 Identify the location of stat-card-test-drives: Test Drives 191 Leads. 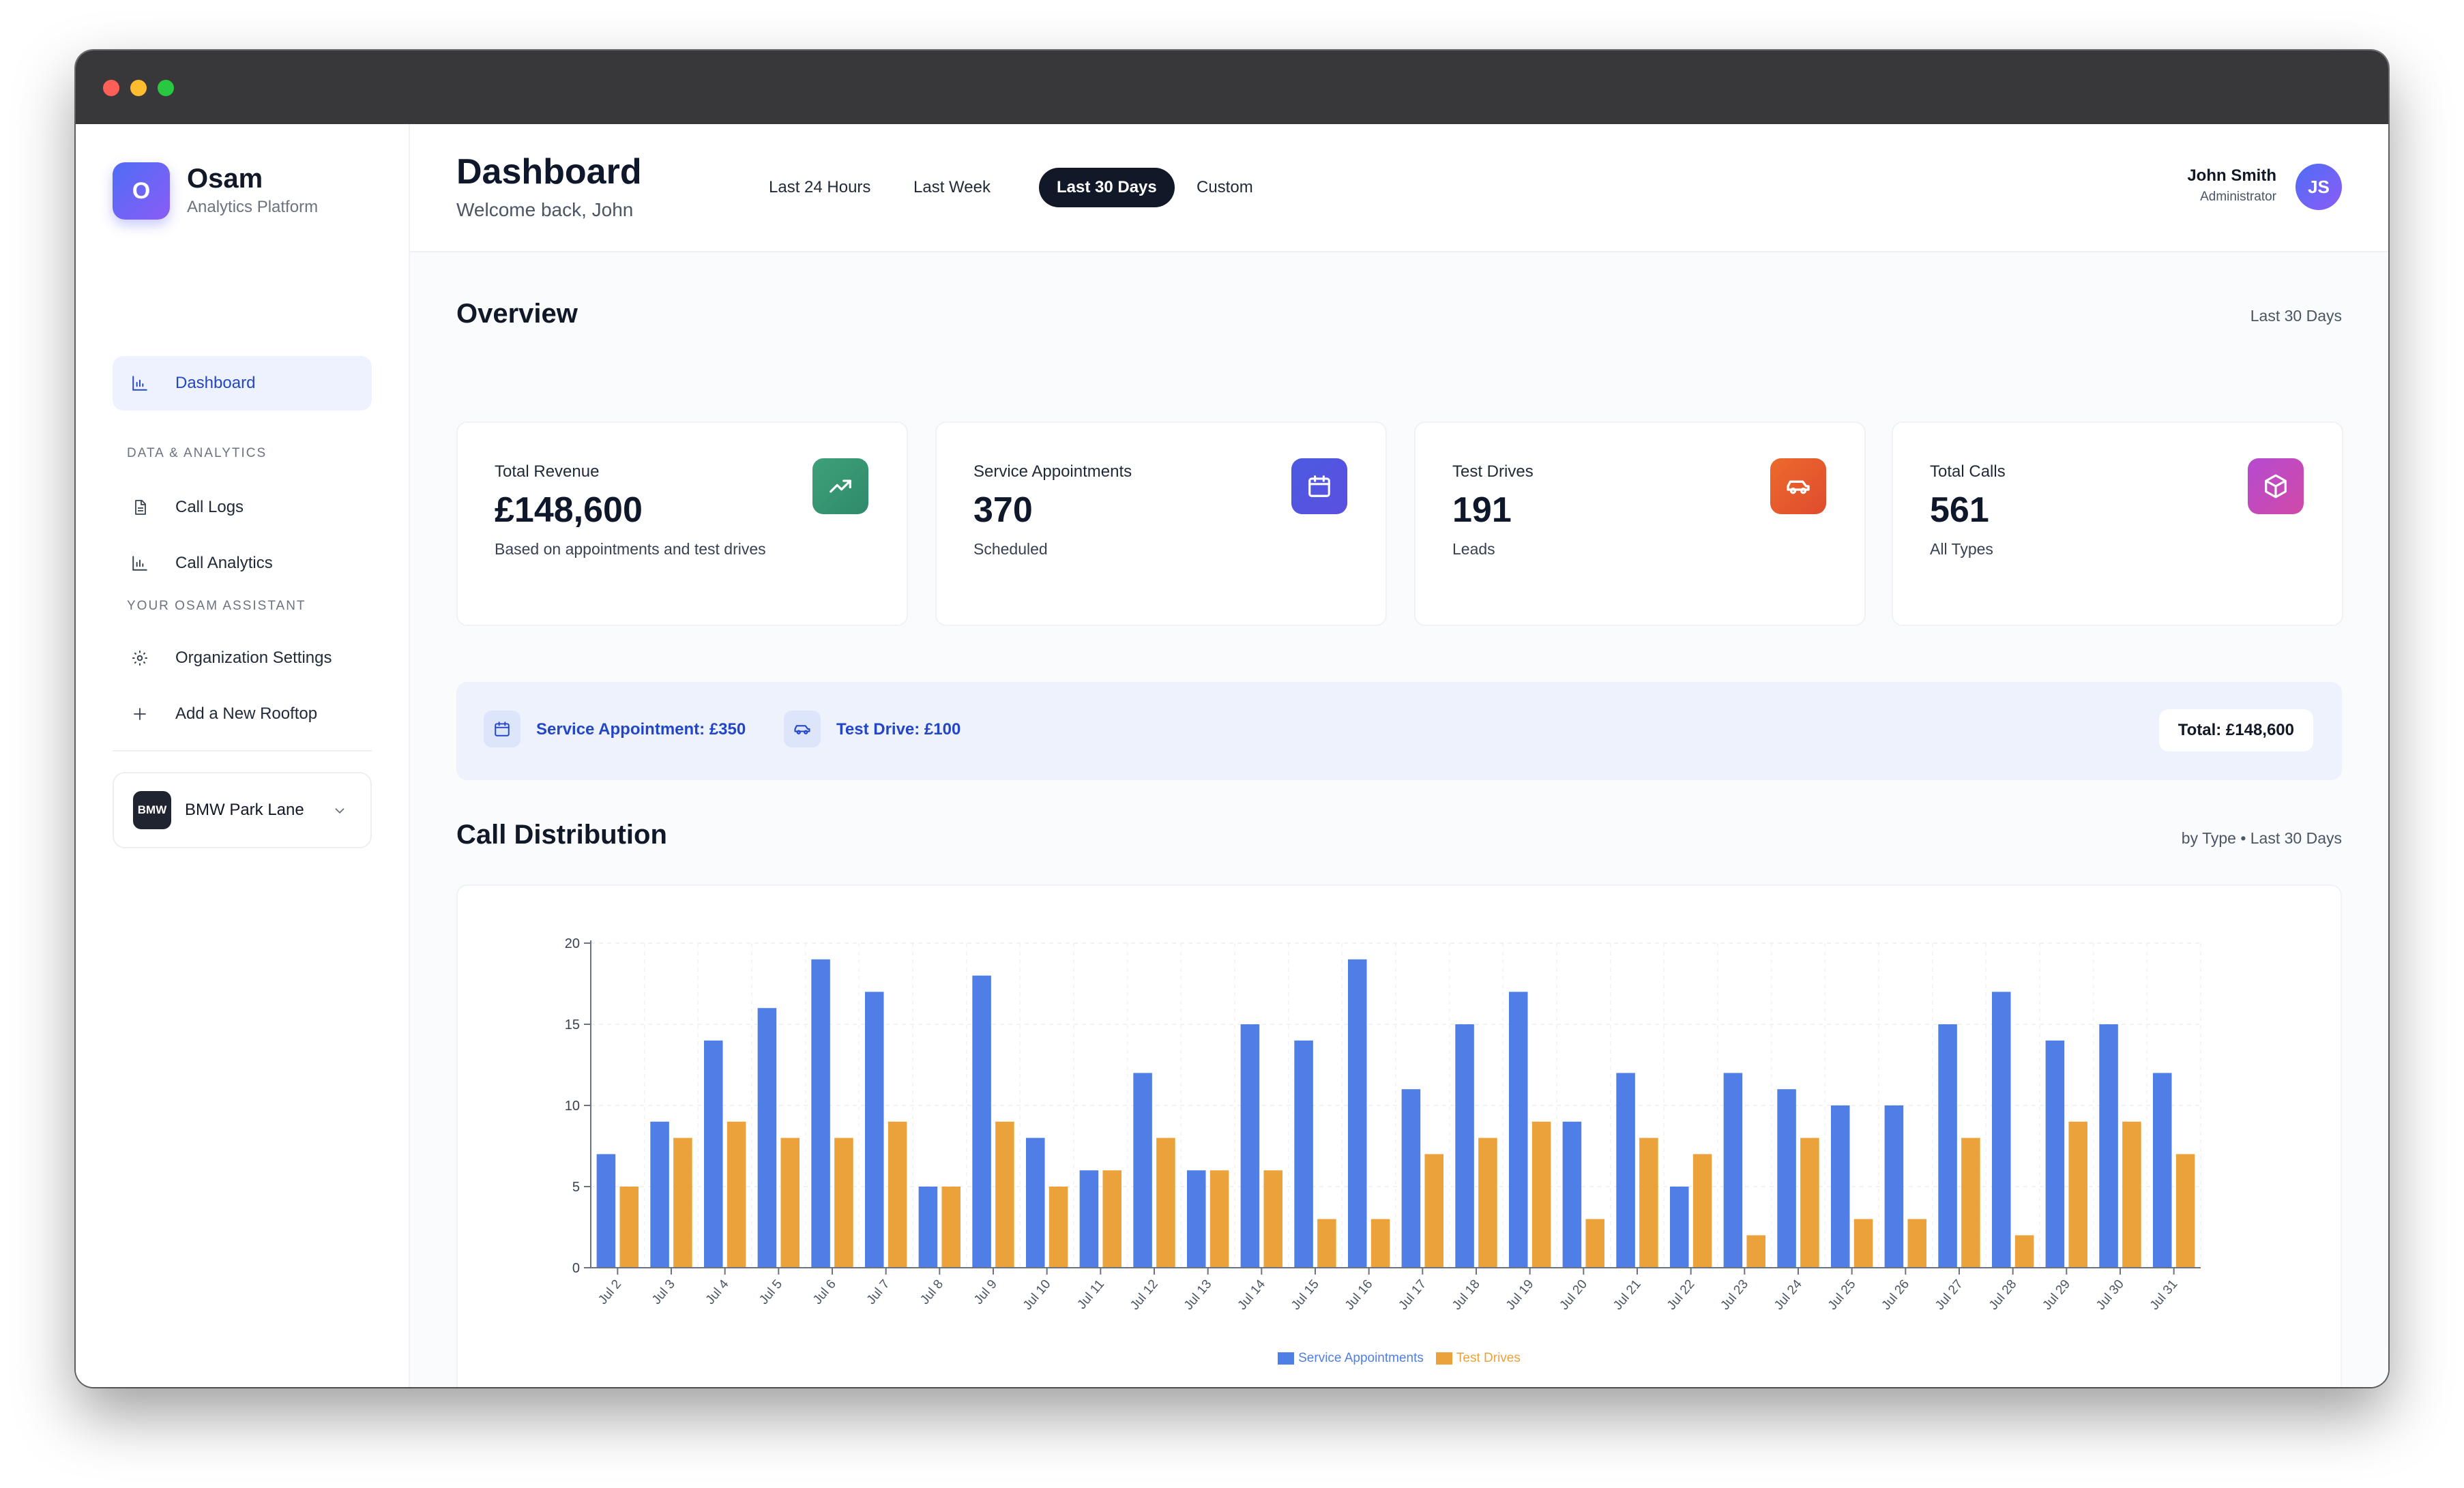
(1640, 523).